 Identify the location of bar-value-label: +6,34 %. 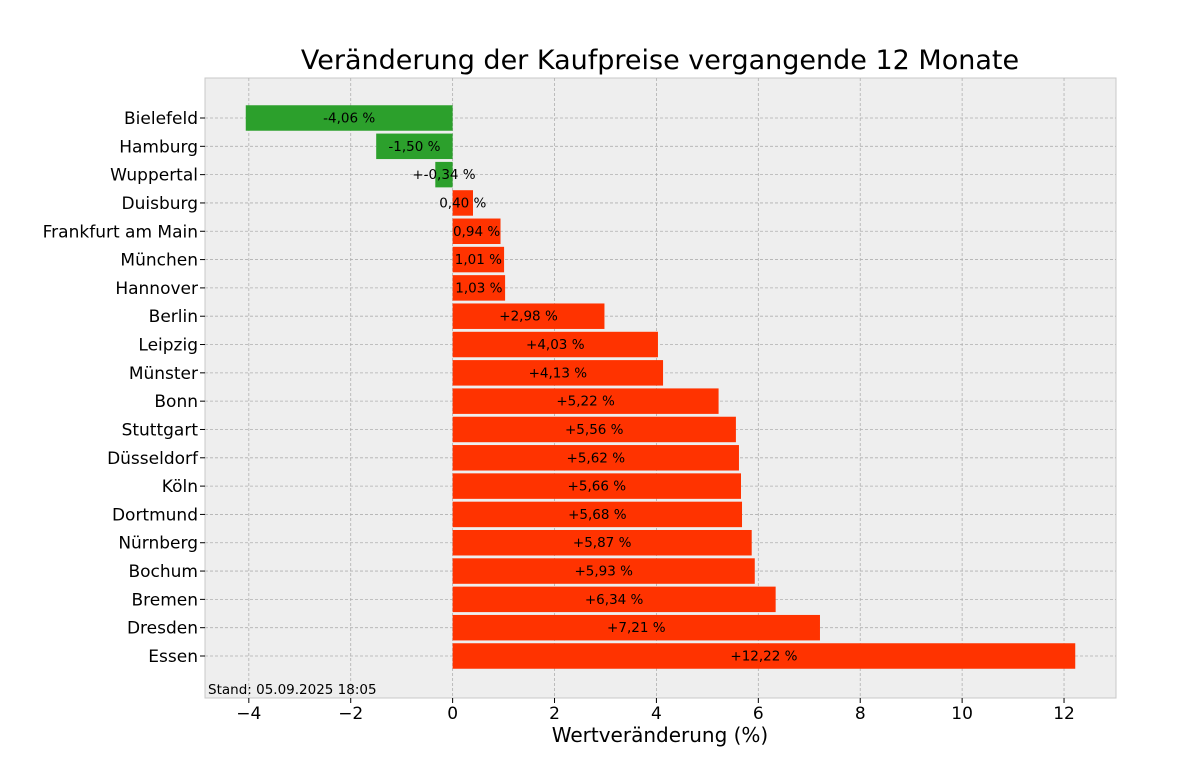
(614, 600).